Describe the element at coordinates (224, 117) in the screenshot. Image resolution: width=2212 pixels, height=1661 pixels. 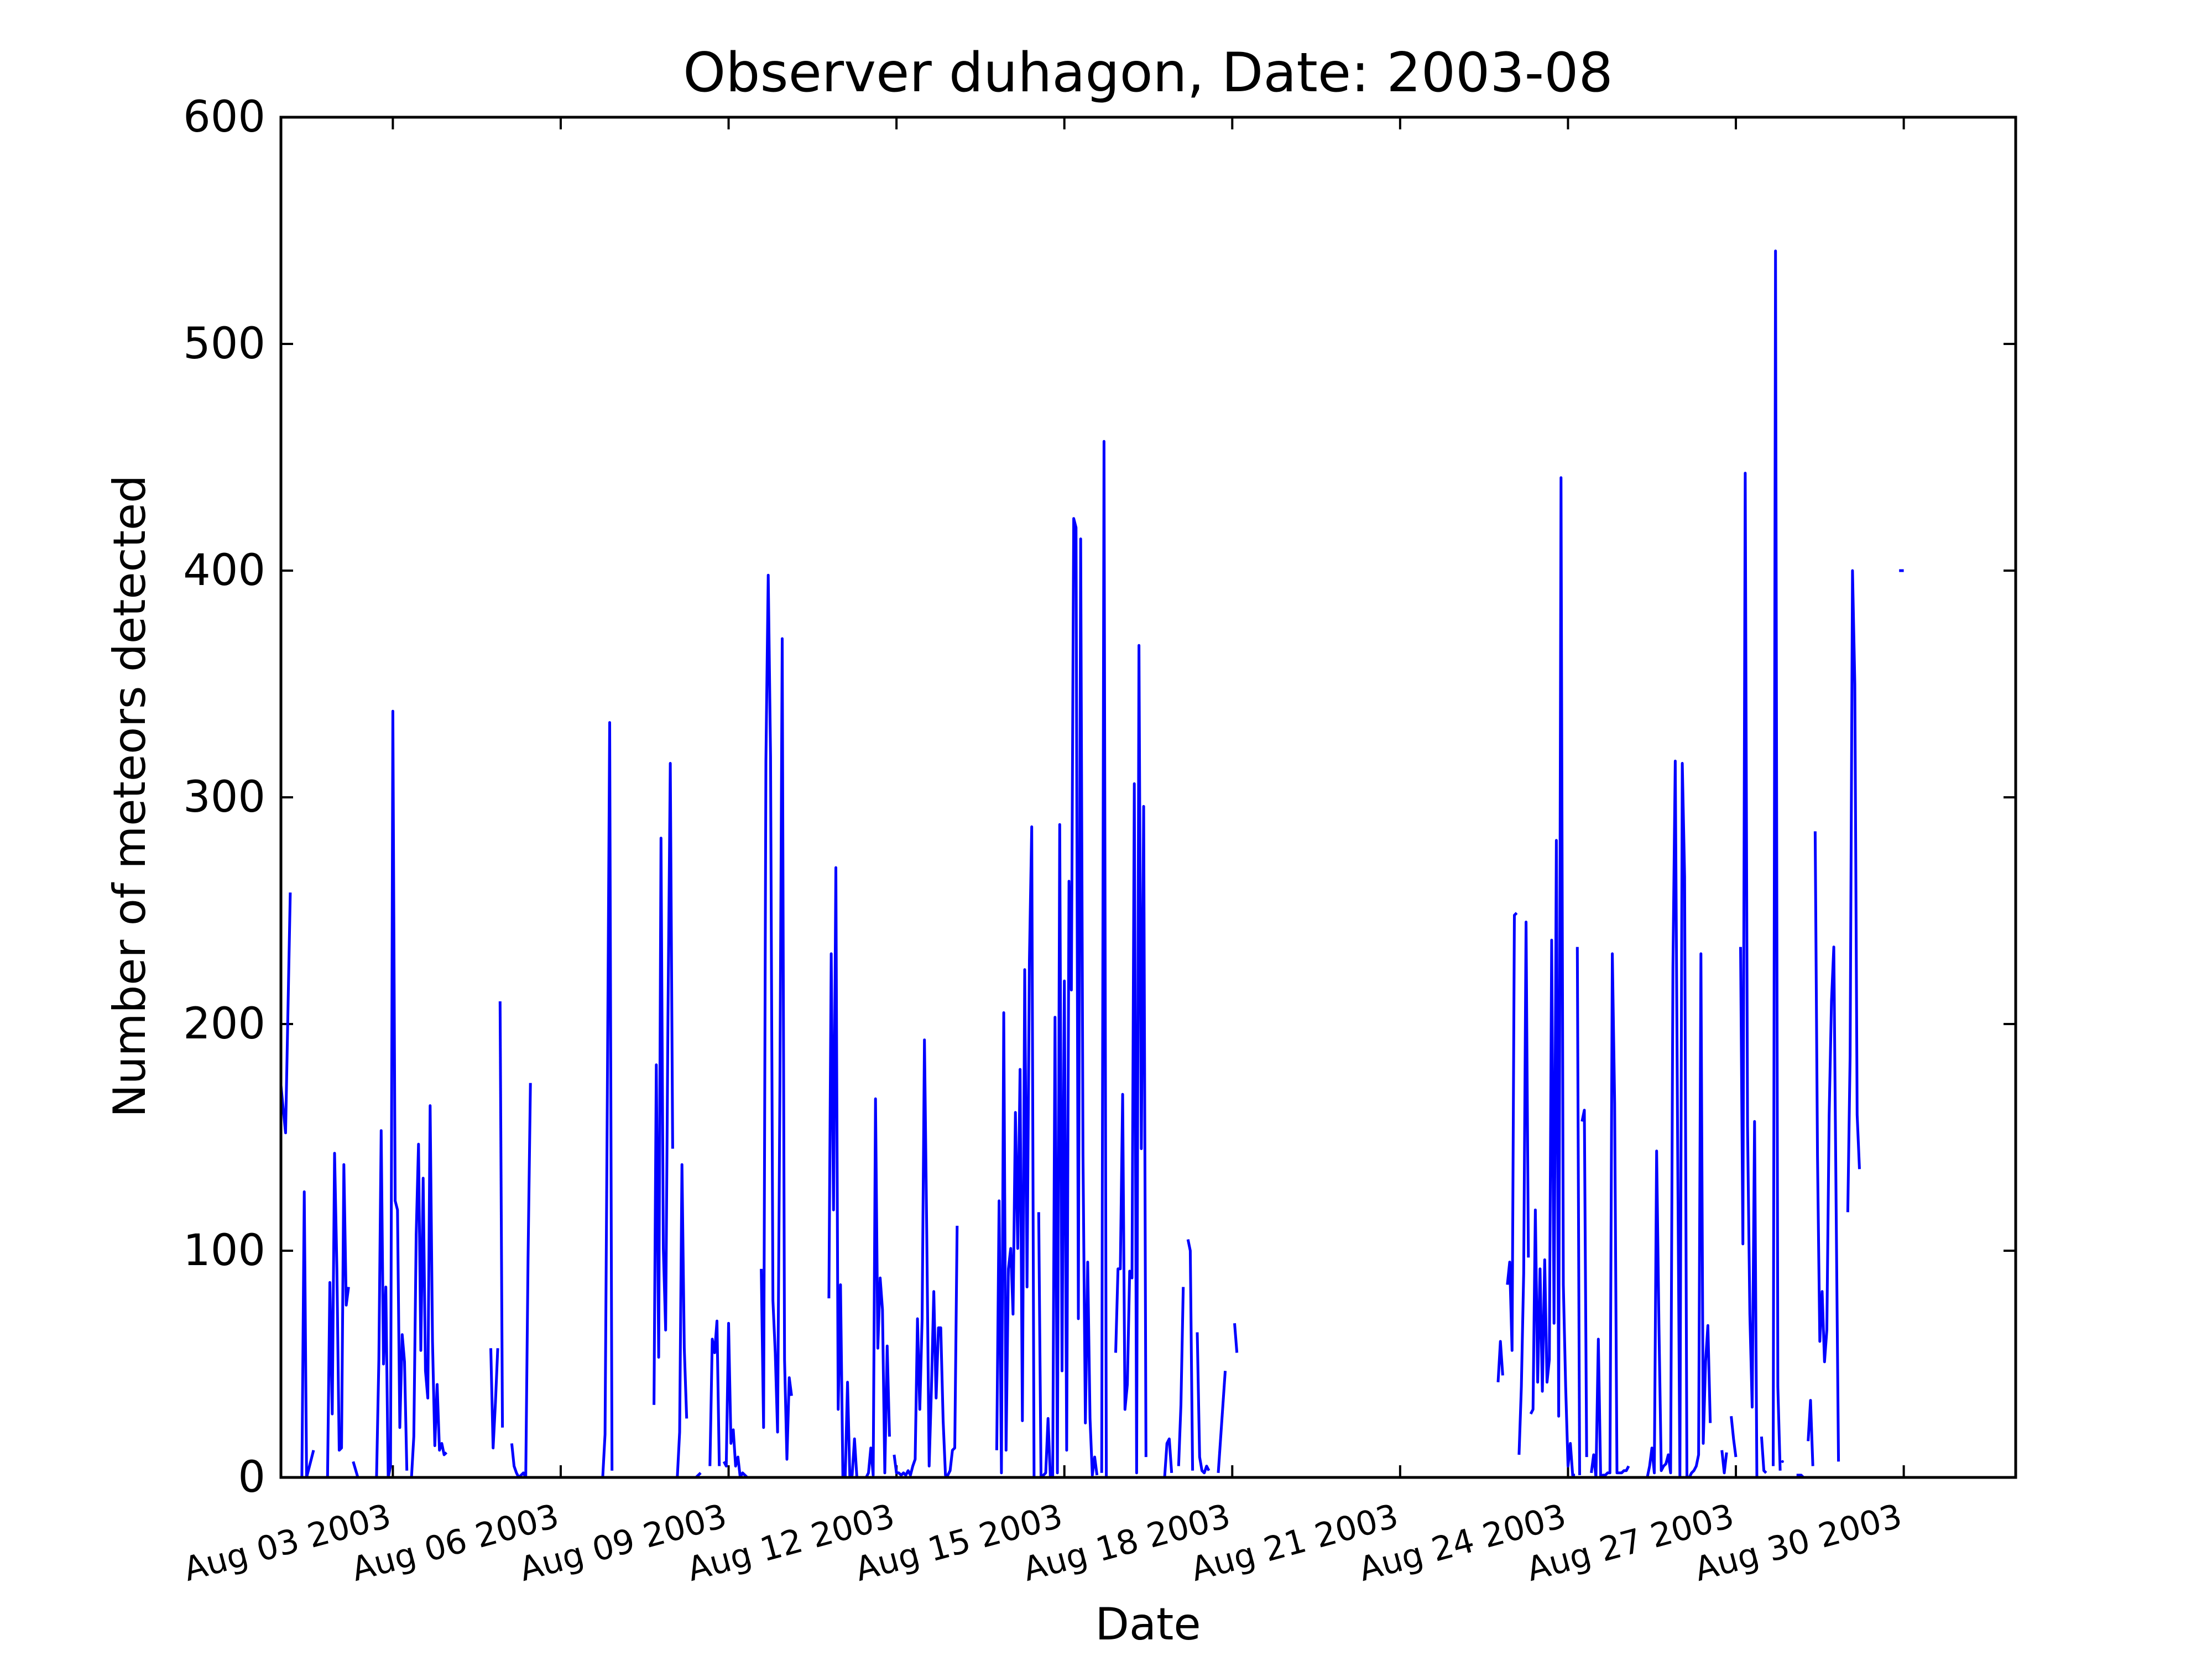
I see `y-tick-label: 600` at that location.